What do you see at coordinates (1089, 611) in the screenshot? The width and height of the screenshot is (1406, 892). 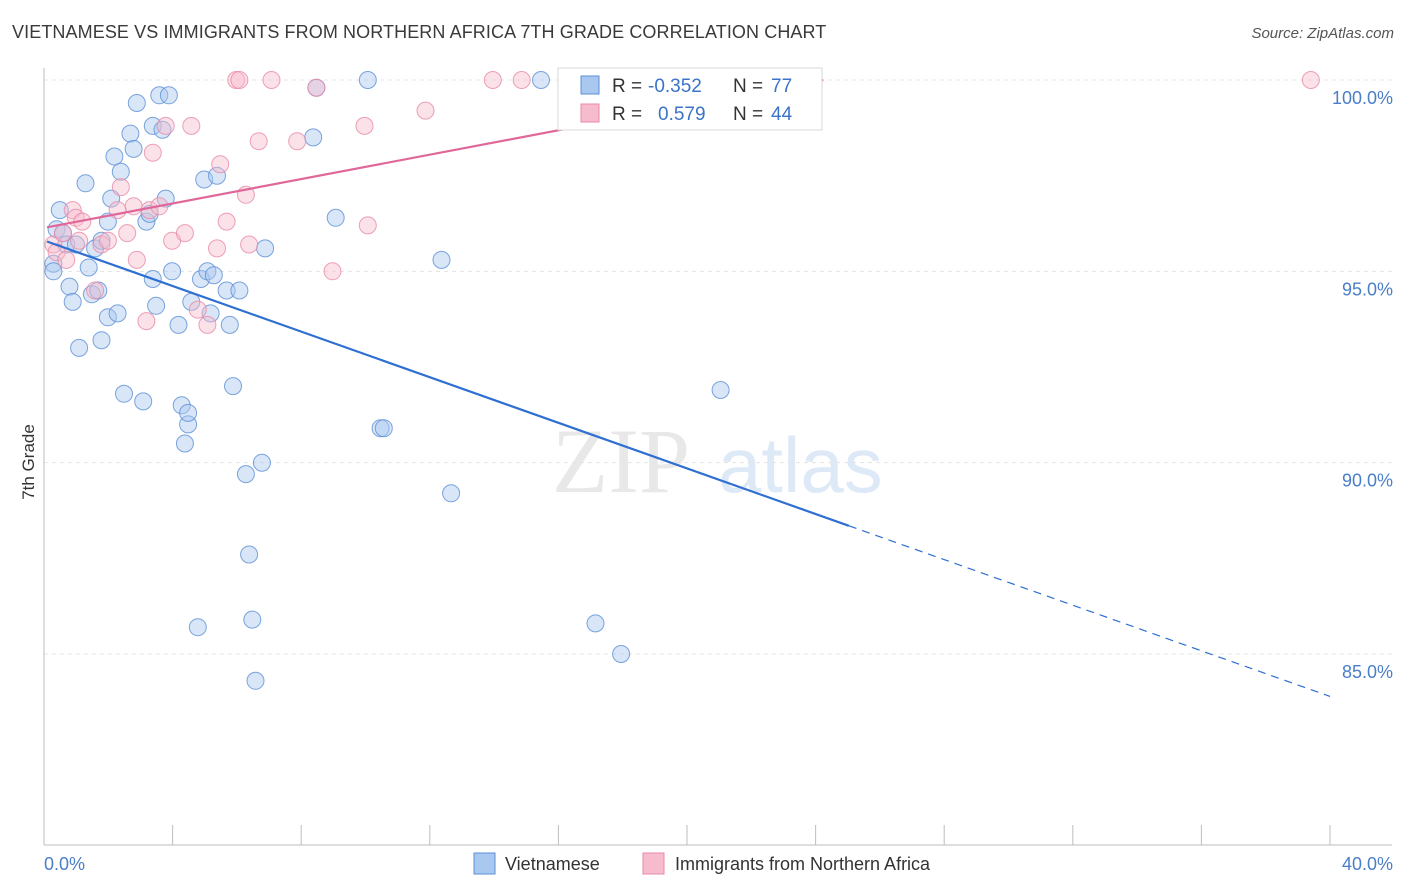 I see `trend-line-extension-blue` at bounding box center [1089, 611].